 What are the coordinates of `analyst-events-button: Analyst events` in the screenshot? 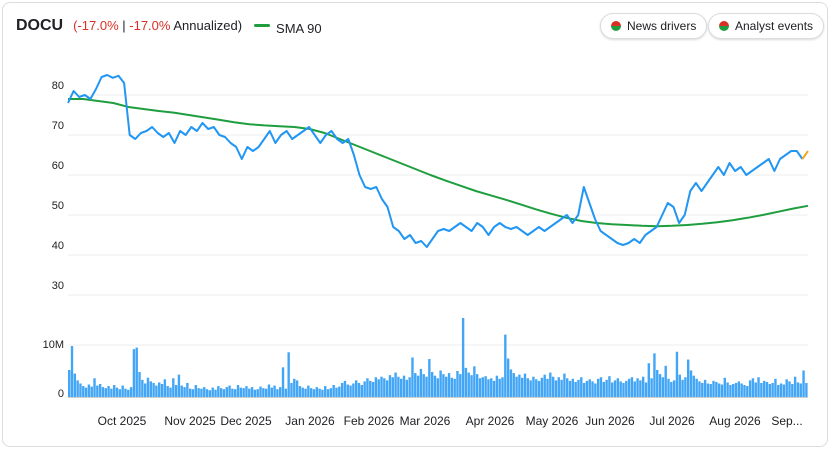 It's located at (766, 26).